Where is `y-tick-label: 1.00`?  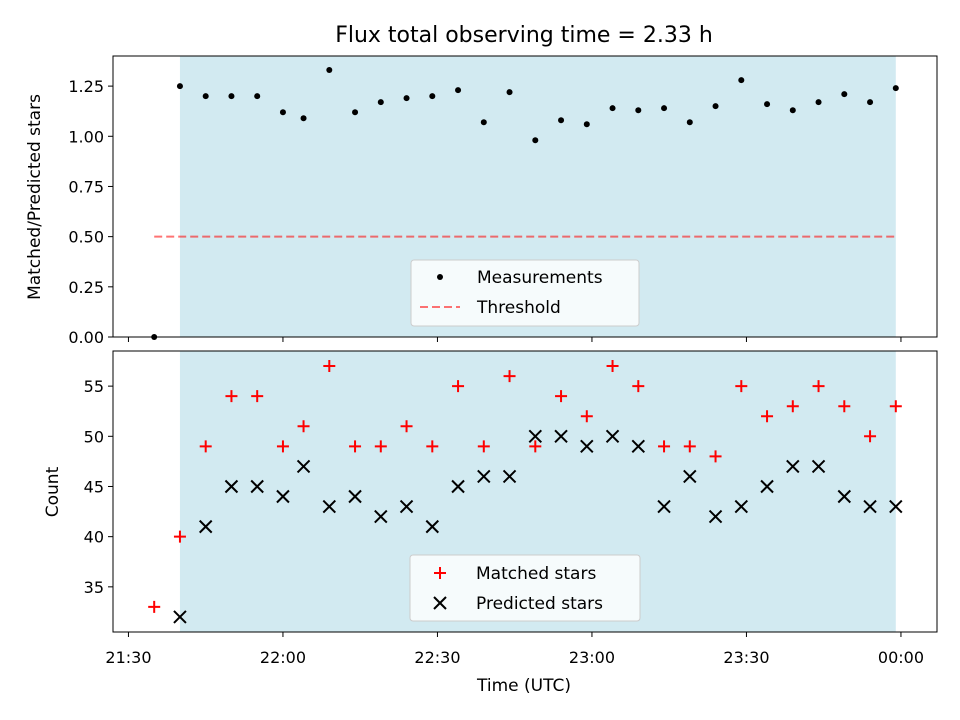
y-tick-label: 1.00 is located at coordinates (86, 136).